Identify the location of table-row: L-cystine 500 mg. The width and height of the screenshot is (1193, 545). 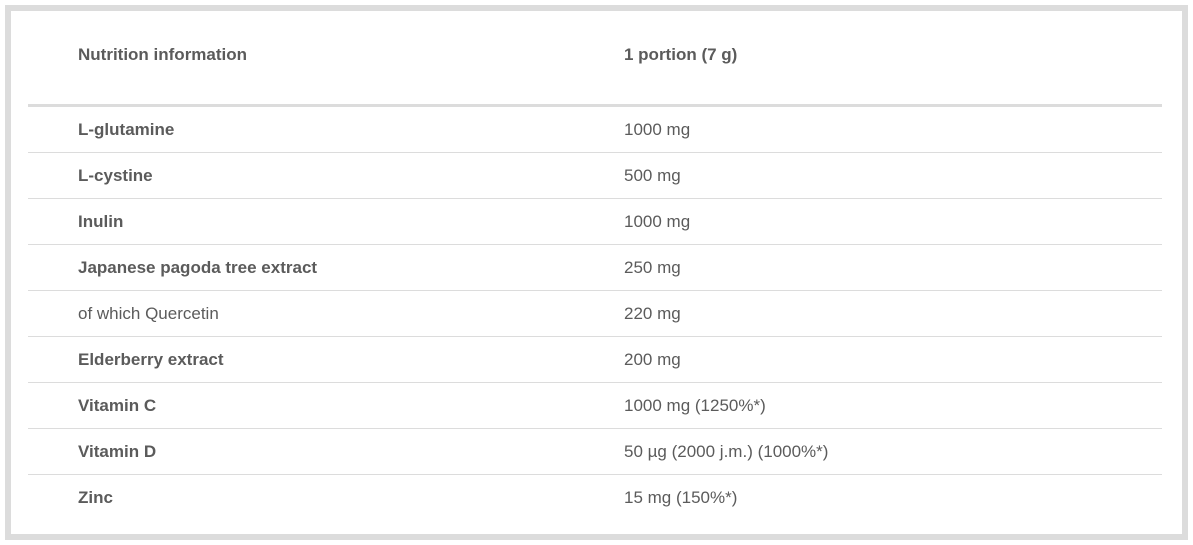
(595, 175).